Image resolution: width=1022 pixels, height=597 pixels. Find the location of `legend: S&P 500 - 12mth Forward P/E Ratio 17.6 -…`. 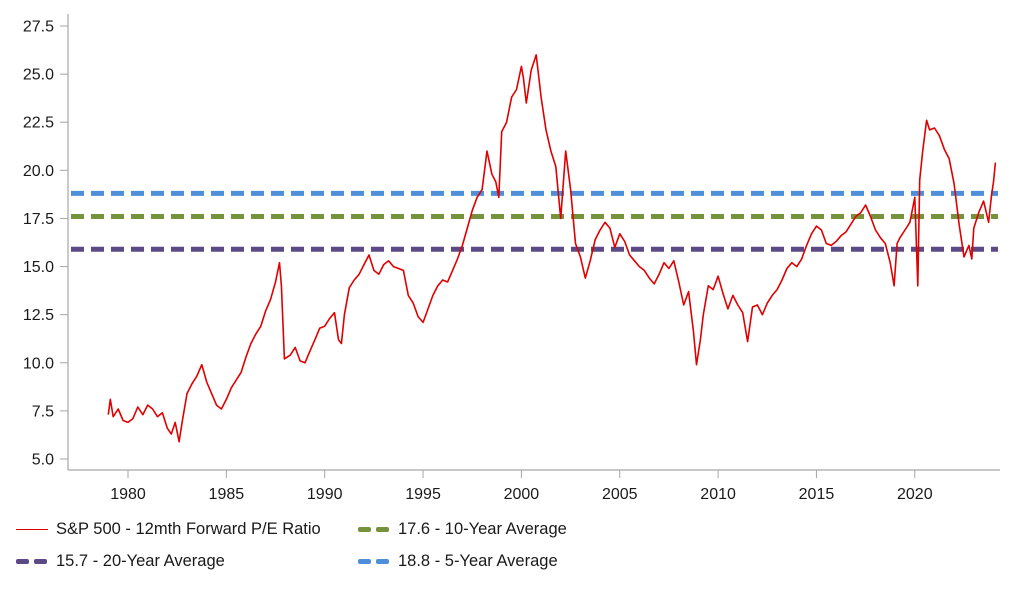

legend: S&P 500 - 12mth Forward P/E Ratio 17.6 -… is located at coordinates (511, 553).